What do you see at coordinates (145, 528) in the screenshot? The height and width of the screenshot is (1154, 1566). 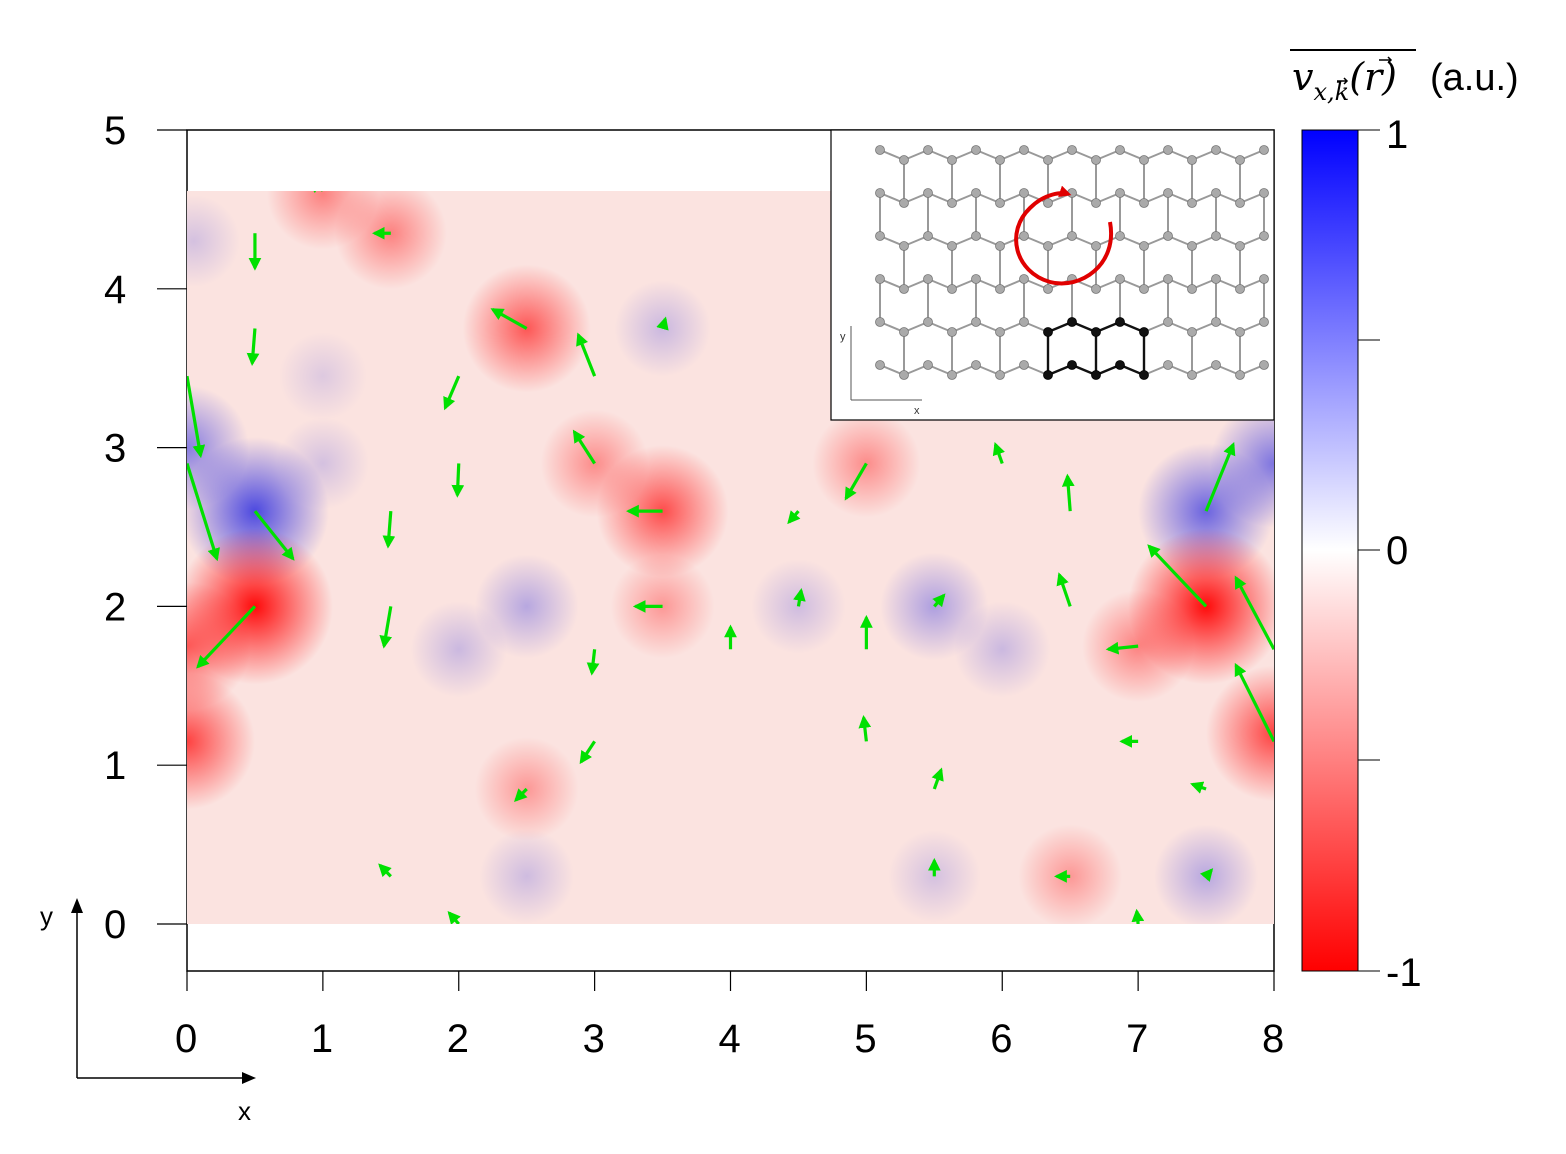 I see `y-axis-ticks: 0 1 2 3 4 5` at bounding box center [145, 528].